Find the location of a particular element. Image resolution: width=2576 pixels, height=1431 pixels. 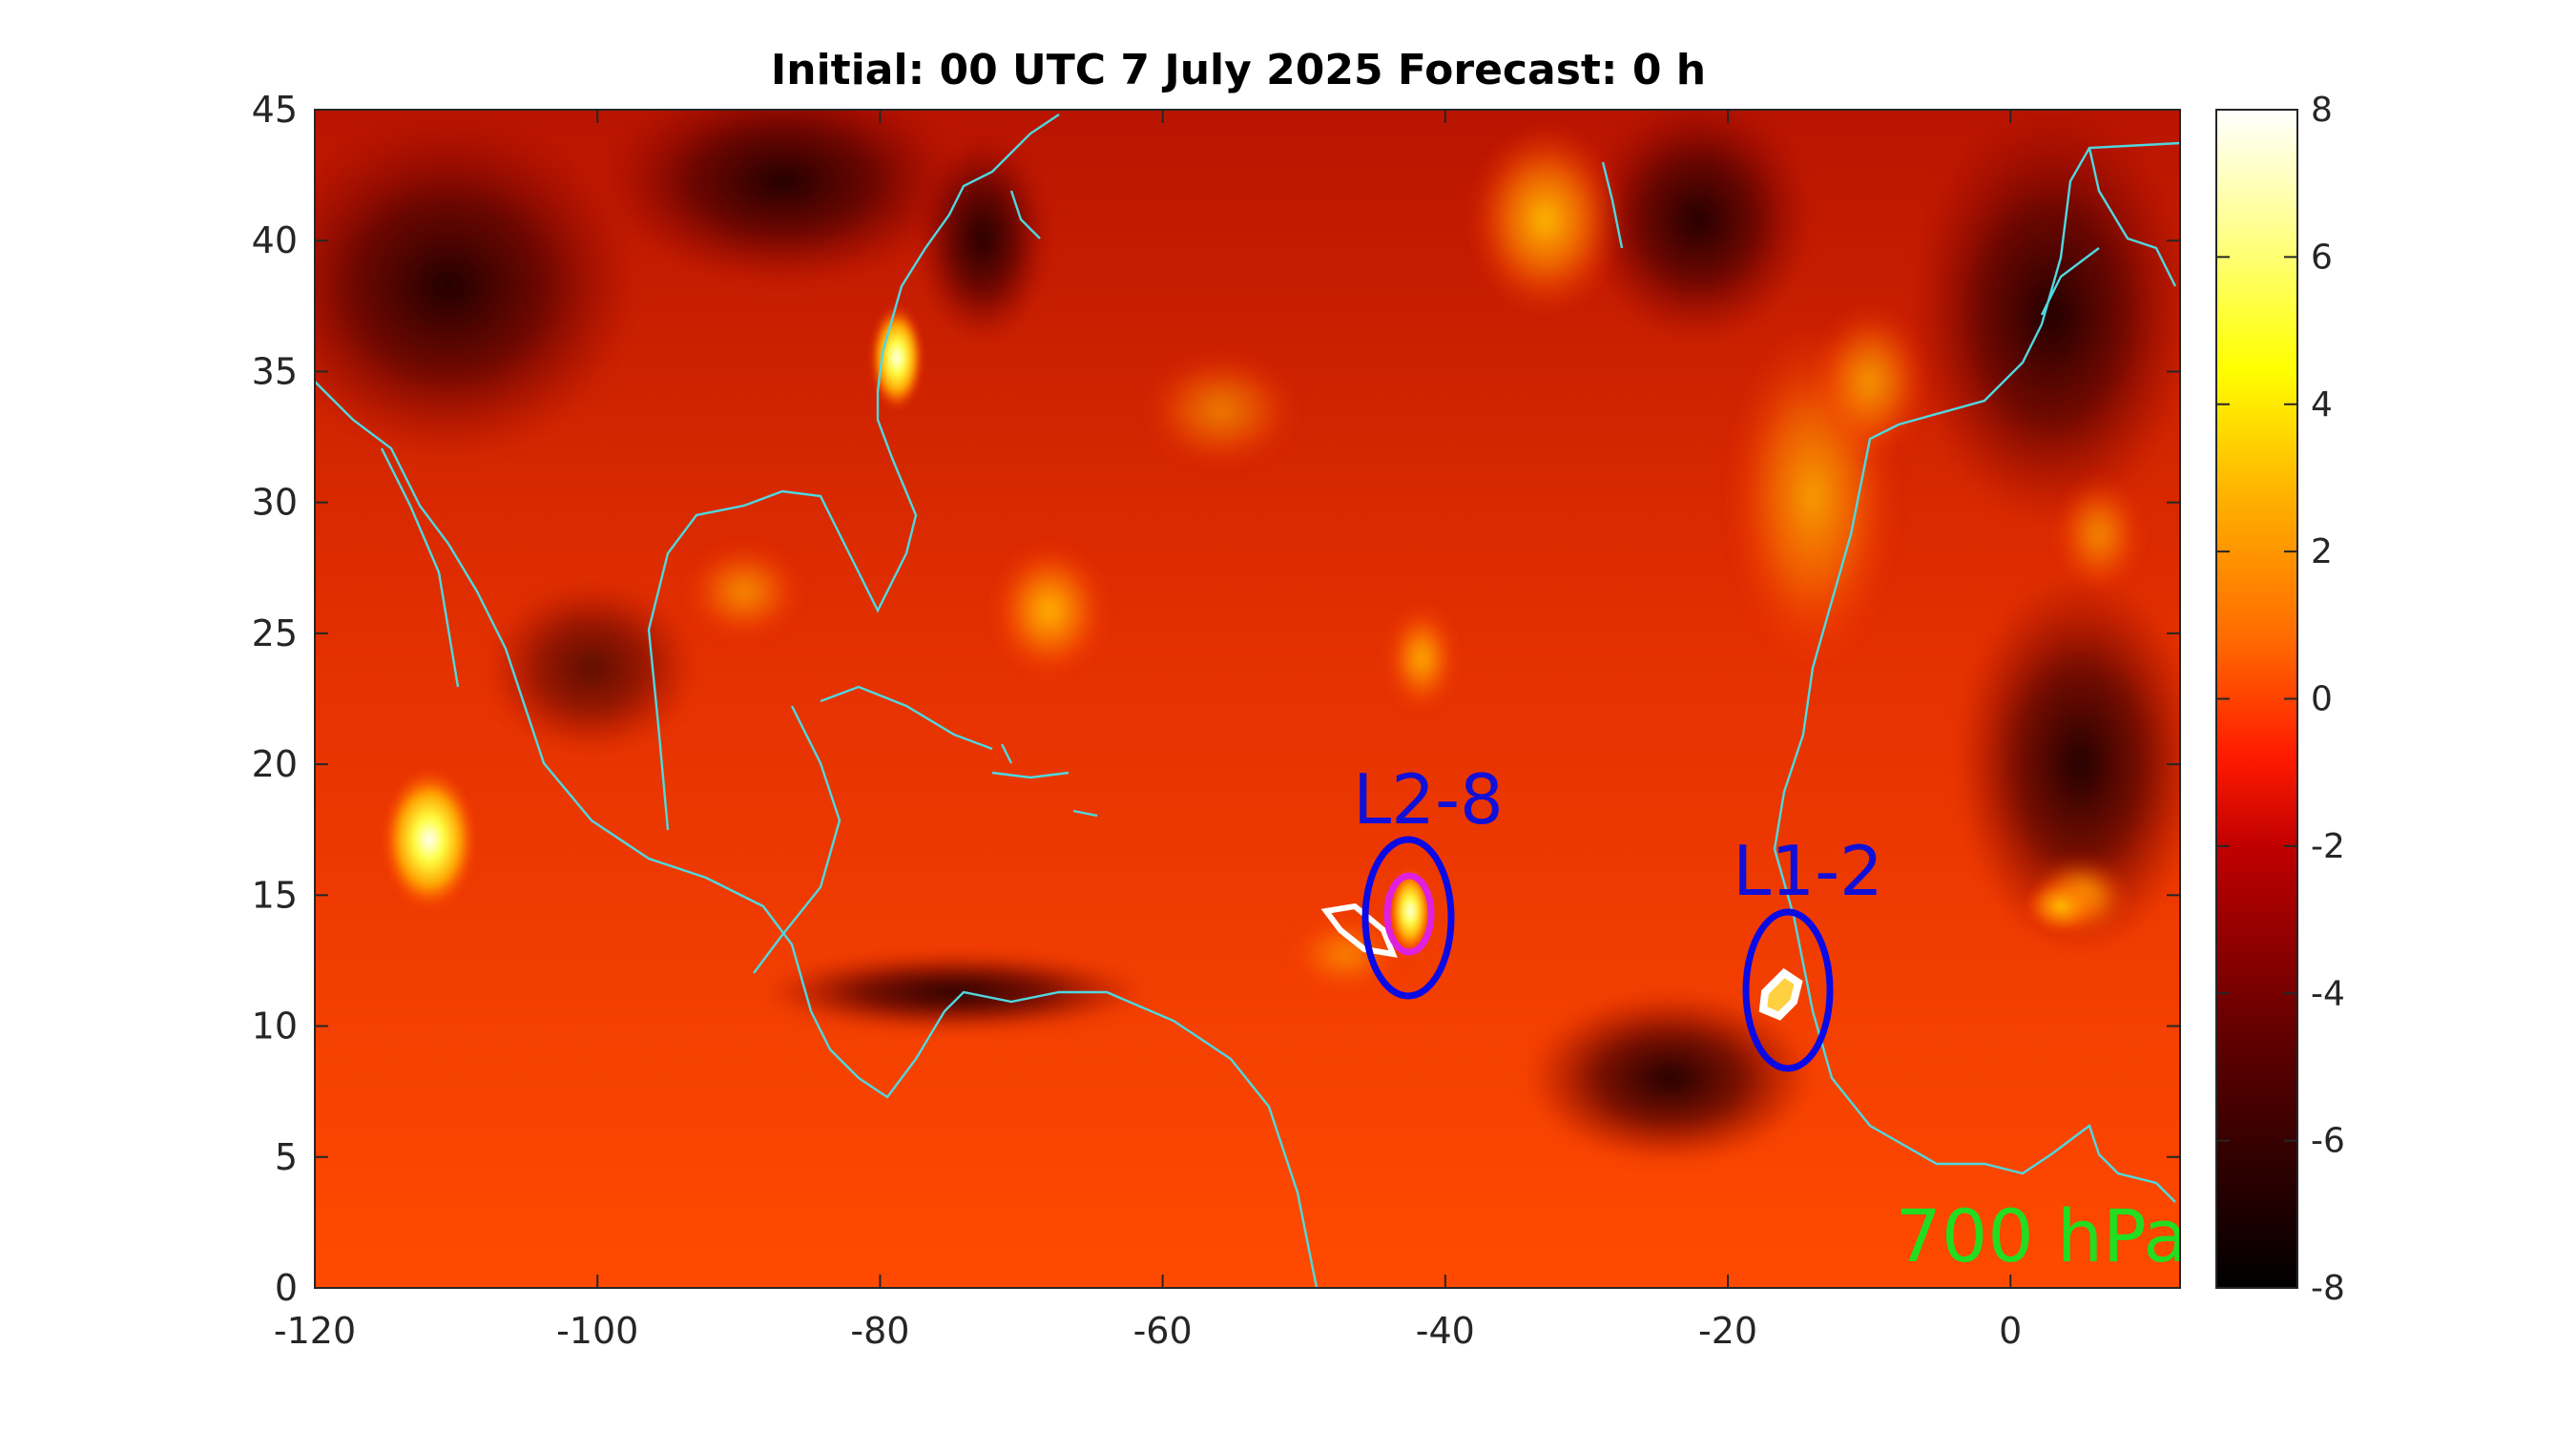

x-tick-label: 0 is located at coordinates (2010, 1331).